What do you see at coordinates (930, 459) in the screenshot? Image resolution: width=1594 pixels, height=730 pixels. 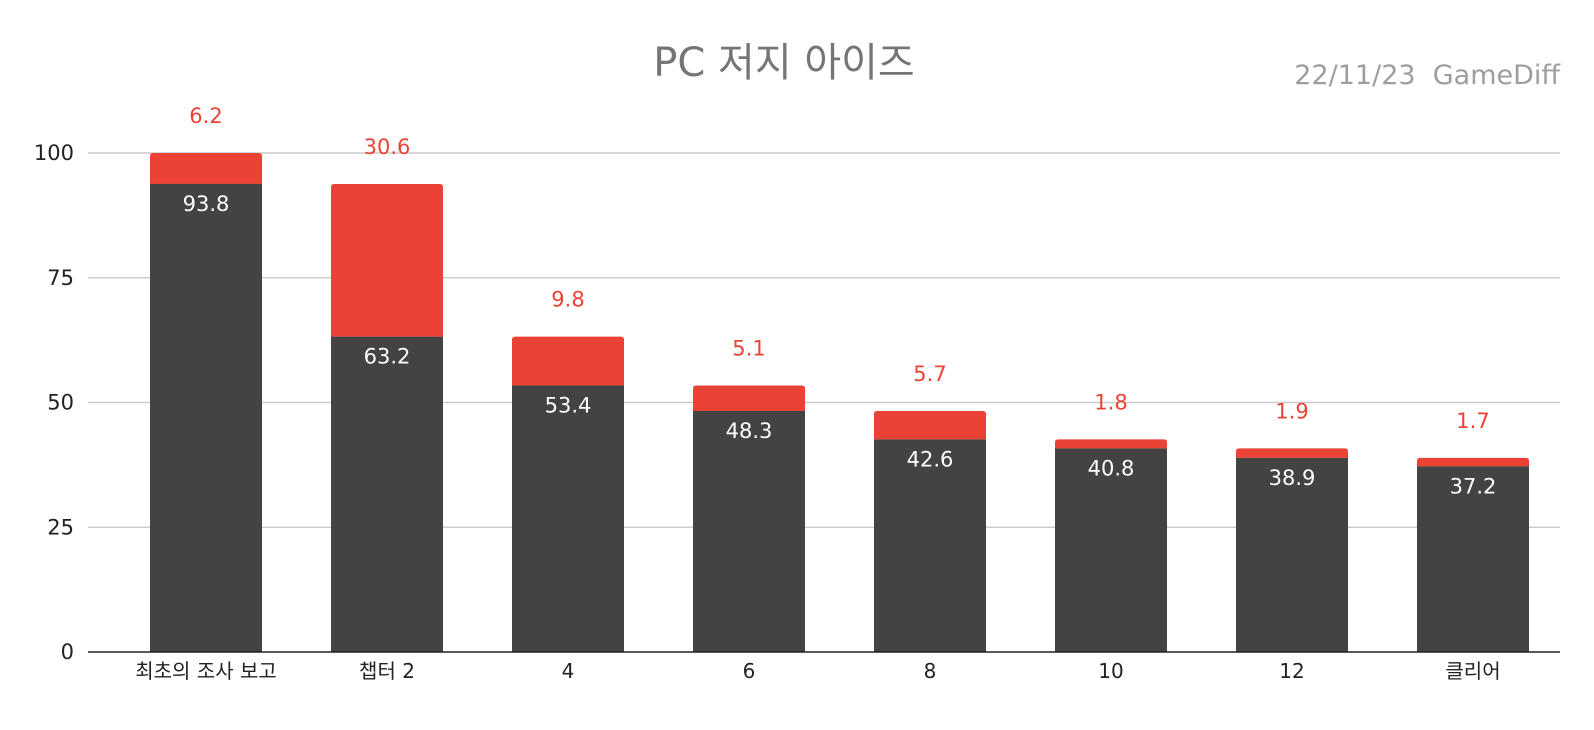 I see `data-label-base: 42.6` at bounding box center [930, 459].